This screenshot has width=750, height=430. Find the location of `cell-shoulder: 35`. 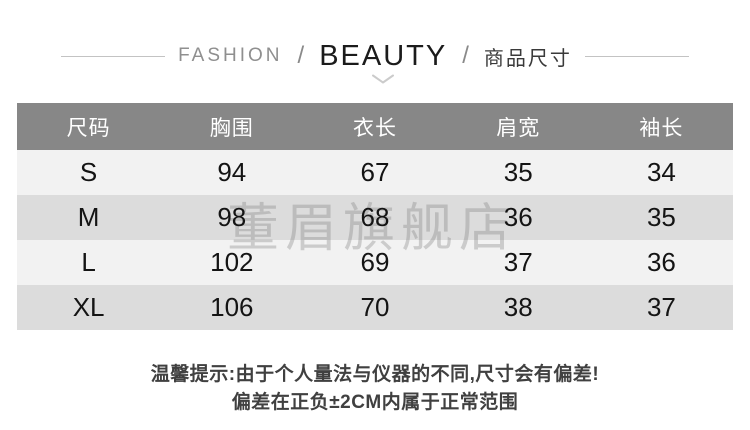

cell-shoulder: 35 is located at coordinates (518, 172).